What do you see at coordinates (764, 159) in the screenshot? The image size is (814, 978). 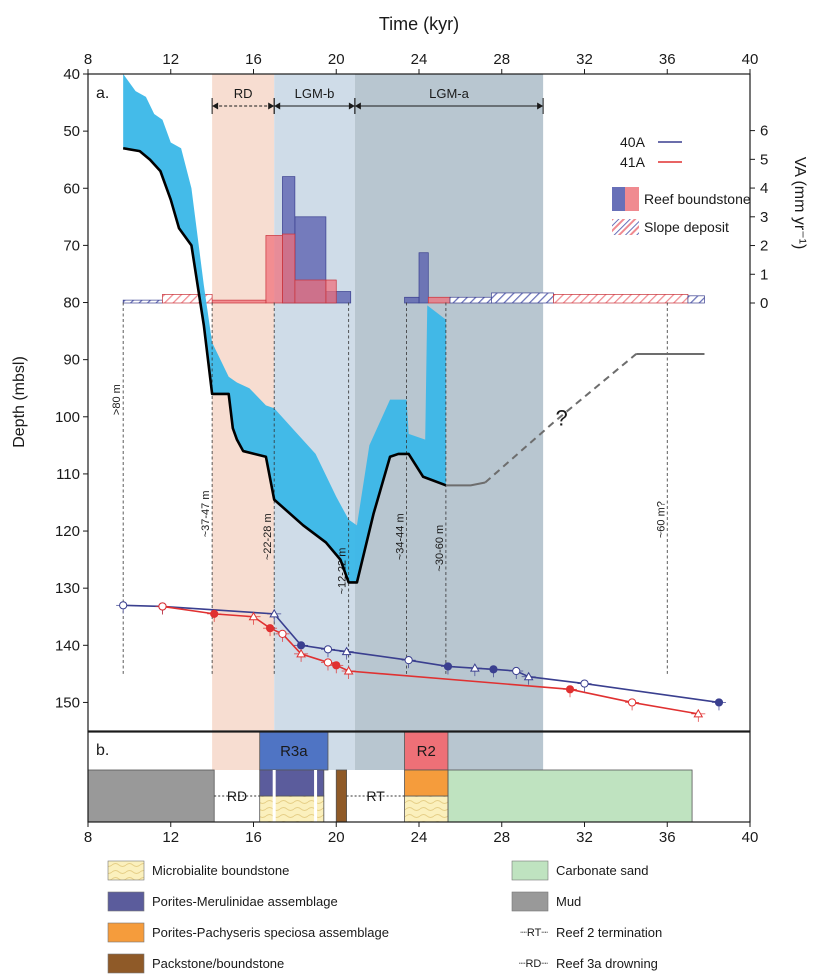 I see `y2-tick-label: 5` at bounding box center [764, 159].